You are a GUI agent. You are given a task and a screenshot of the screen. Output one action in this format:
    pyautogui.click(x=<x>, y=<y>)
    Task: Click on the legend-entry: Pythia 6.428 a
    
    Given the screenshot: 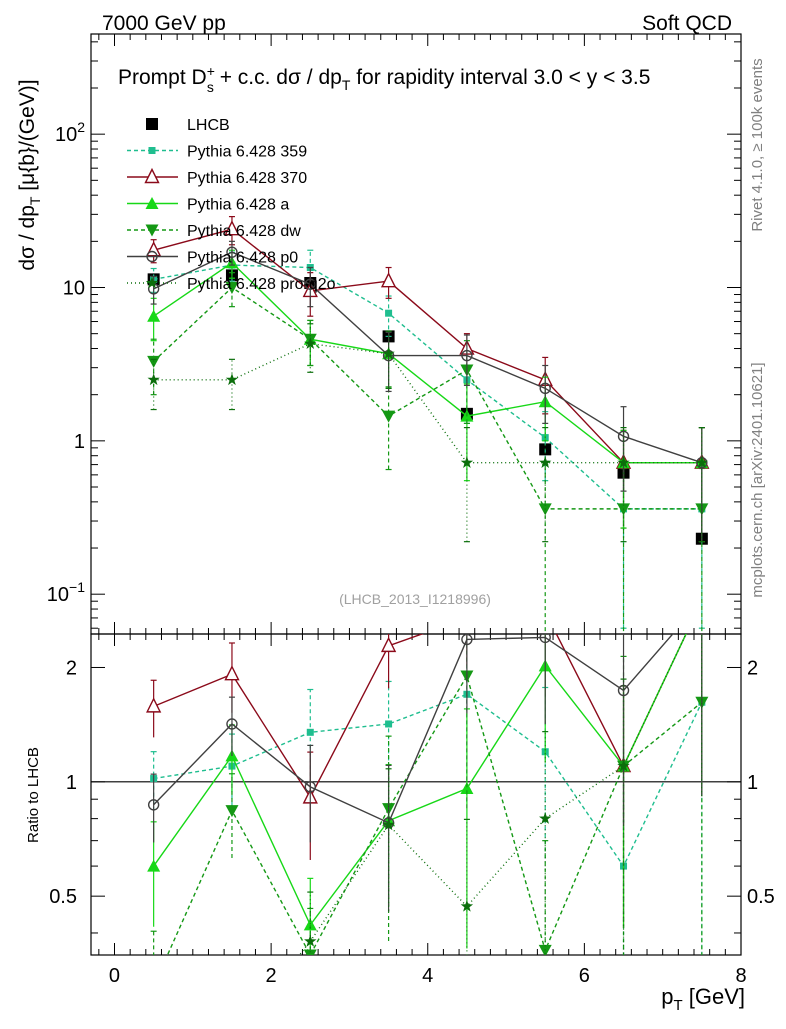 What is the action you would take?
    pyautogui.click(x=208, y=205)
    